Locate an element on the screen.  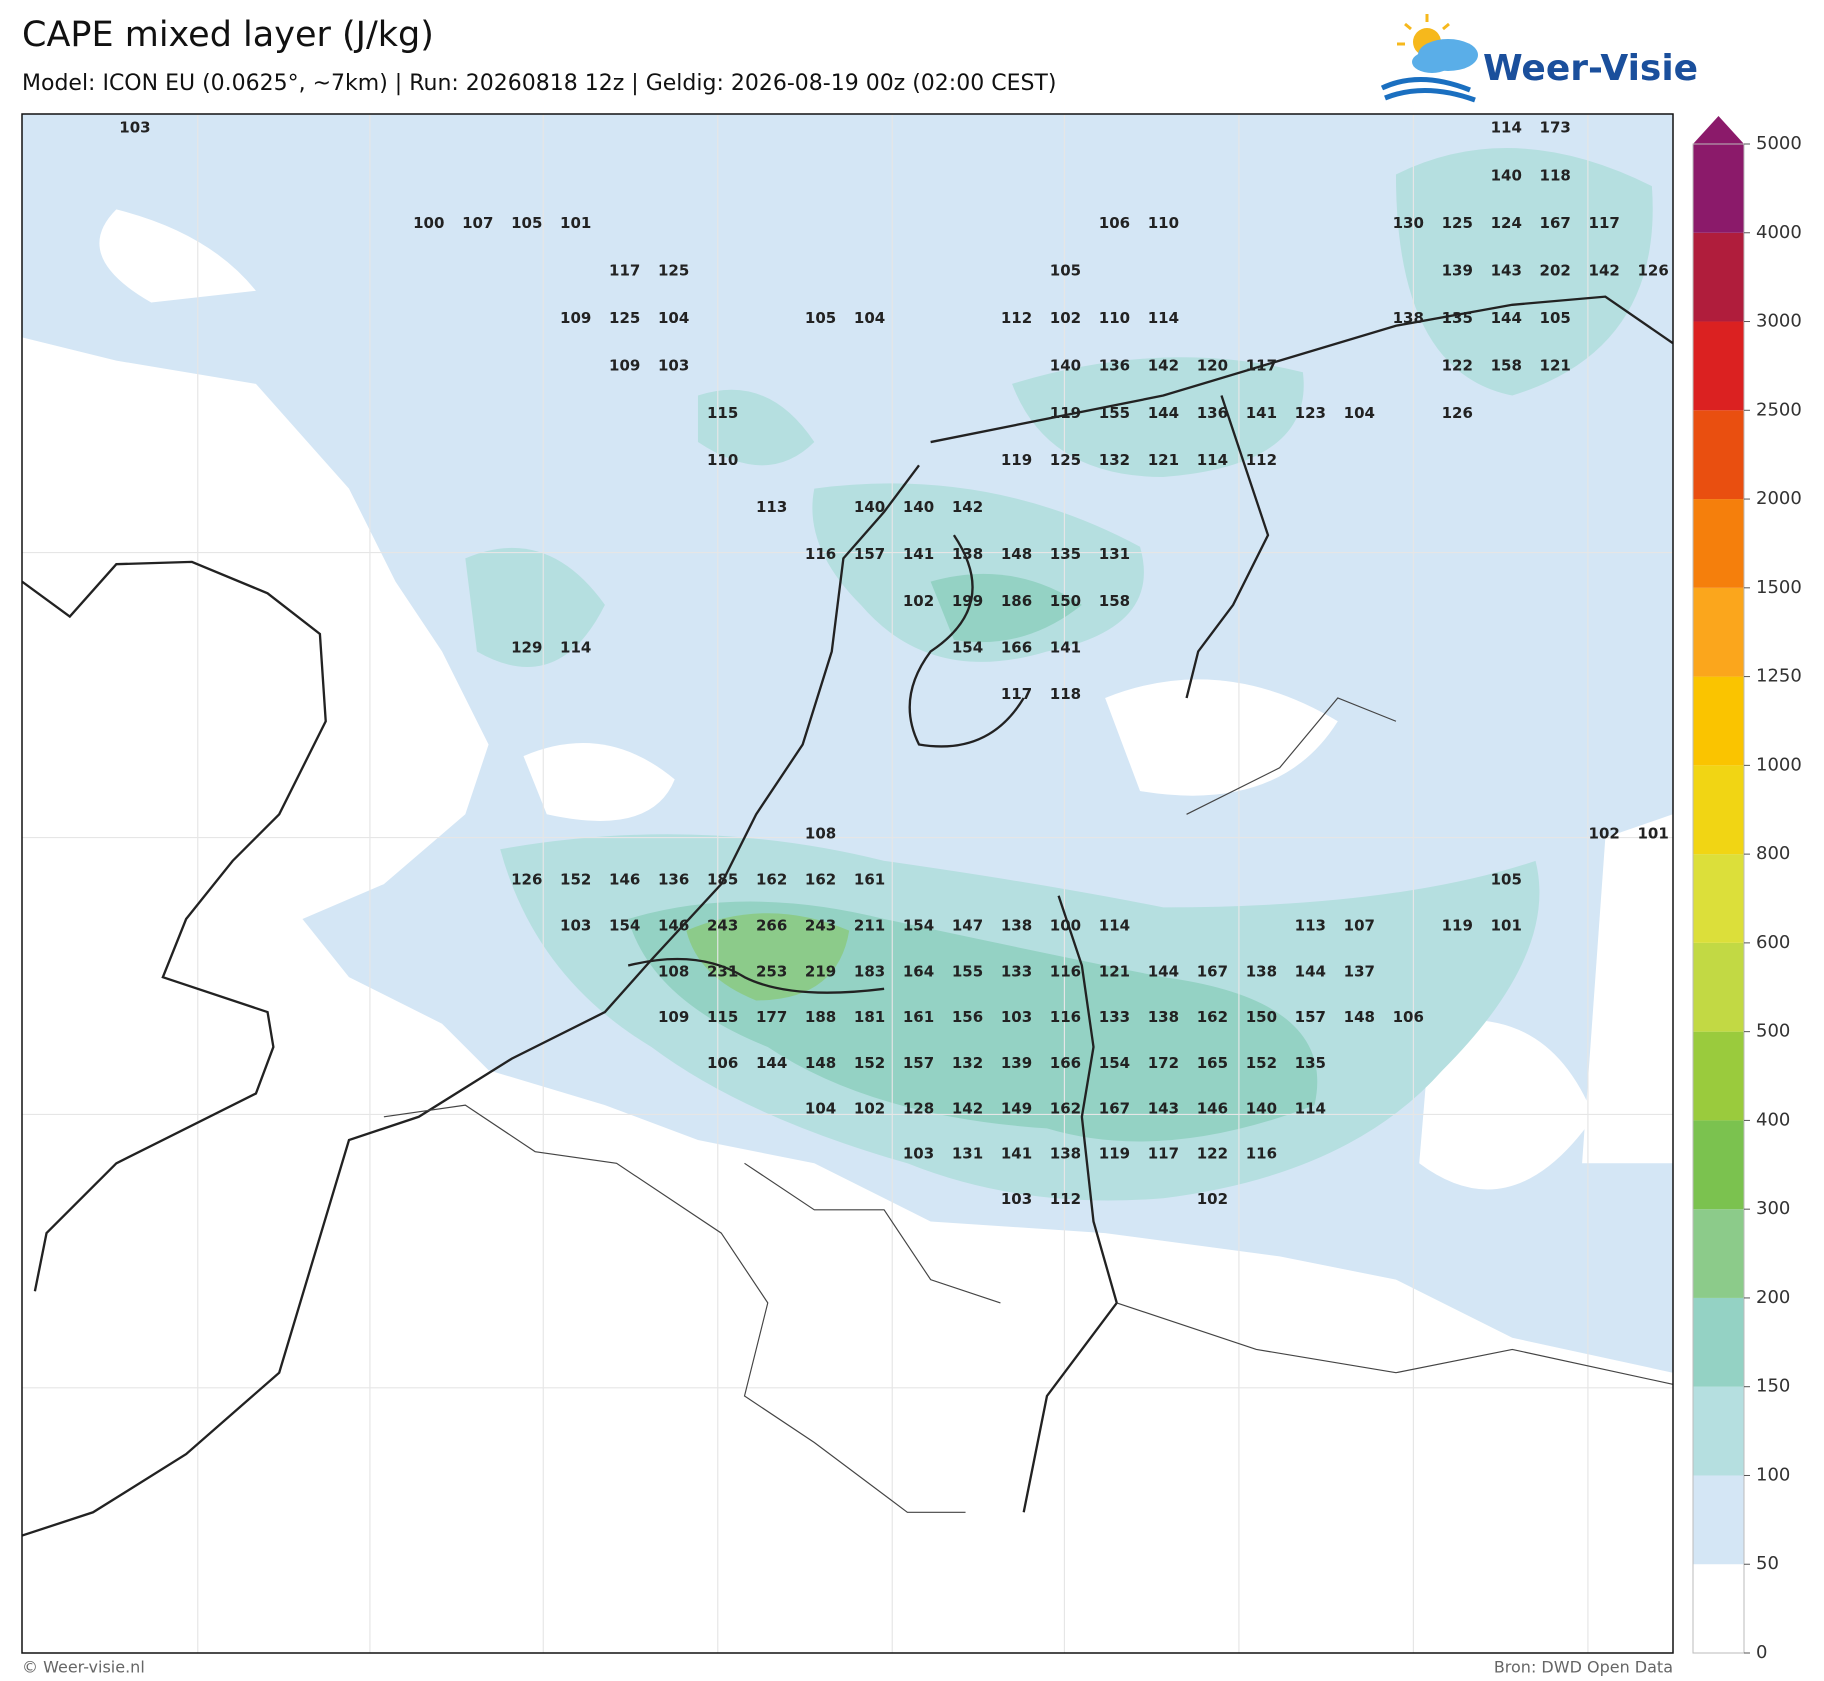
colorbar-tick-label: 2500 is located at coordinates (1779, 409).